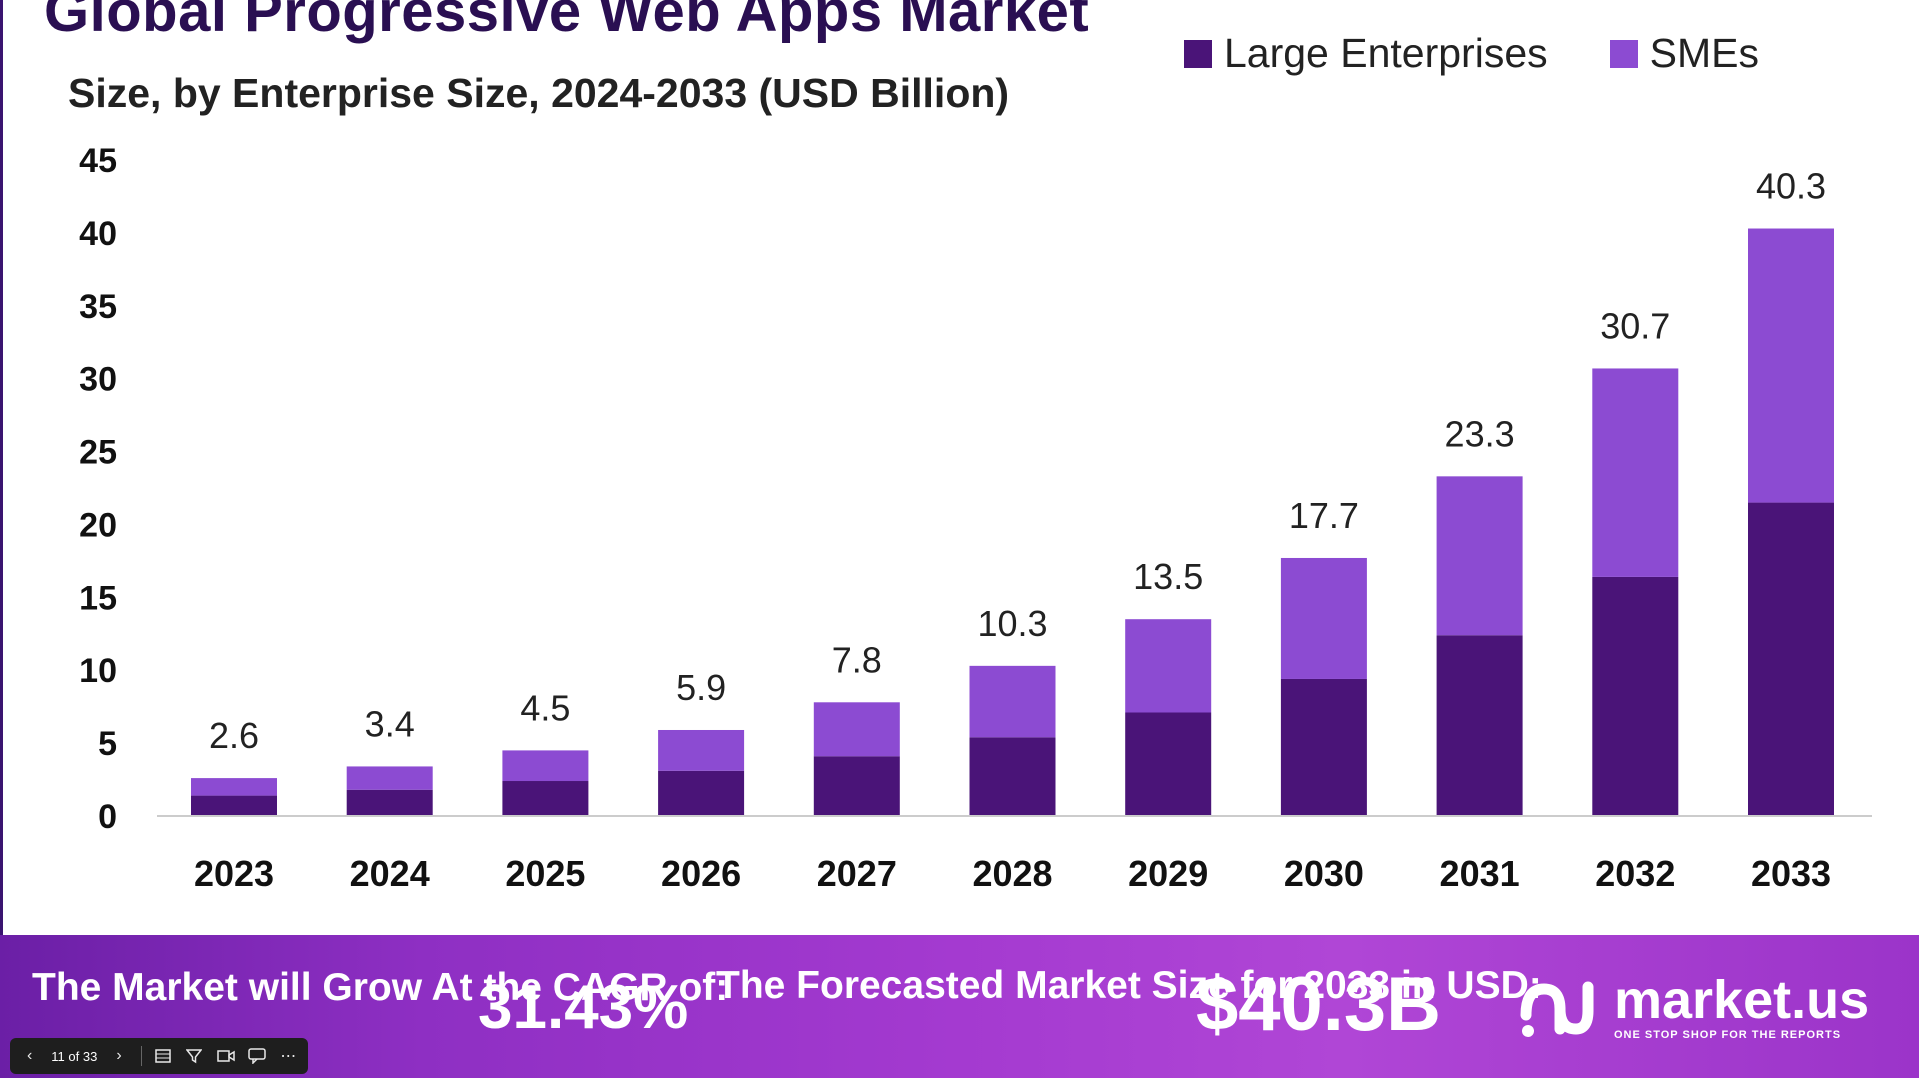  What do you see at coordinates (107, 817) in the screenshot?
I see `y-tick-label: 0` at bounding box center [107, 817].